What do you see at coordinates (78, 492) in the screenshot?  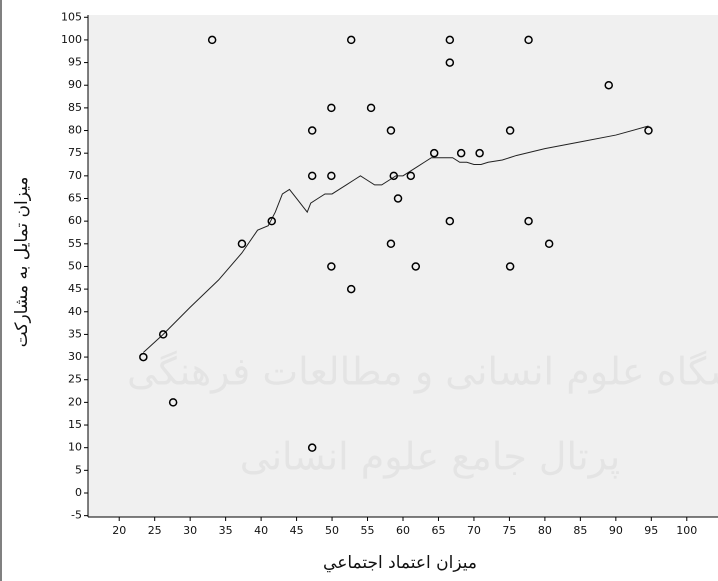 I see `y-tick-label: 0` at bounding box center [78, 492].